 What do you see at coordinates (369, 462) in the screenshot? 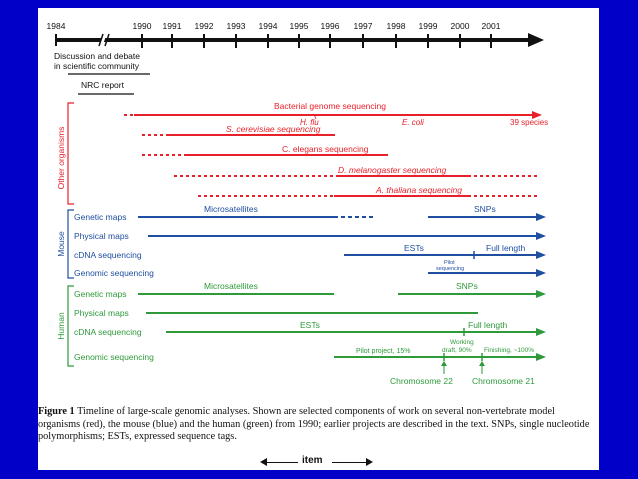
I see `arrow-right-icon` at bounding box center [369, 462].